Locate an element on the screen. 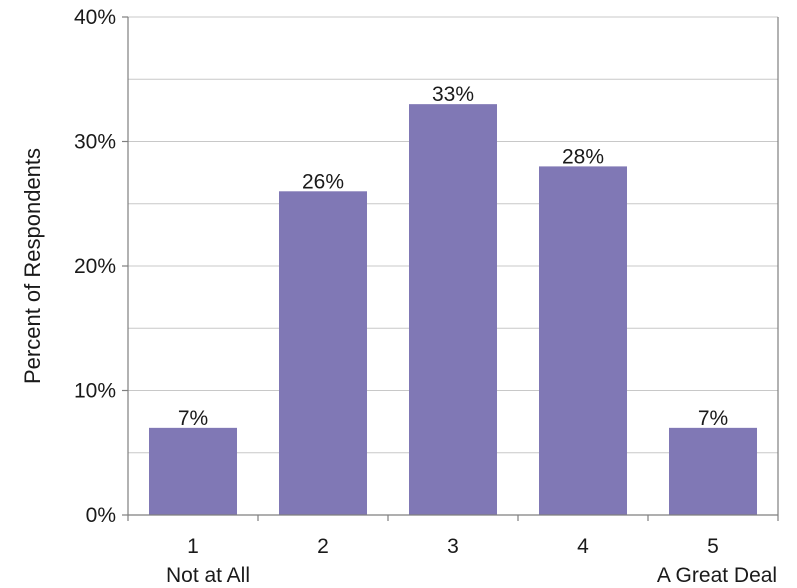 The width and height of the screenshot is (797, 588). x-tick-label: 2 is located at coordinates (323, 546).